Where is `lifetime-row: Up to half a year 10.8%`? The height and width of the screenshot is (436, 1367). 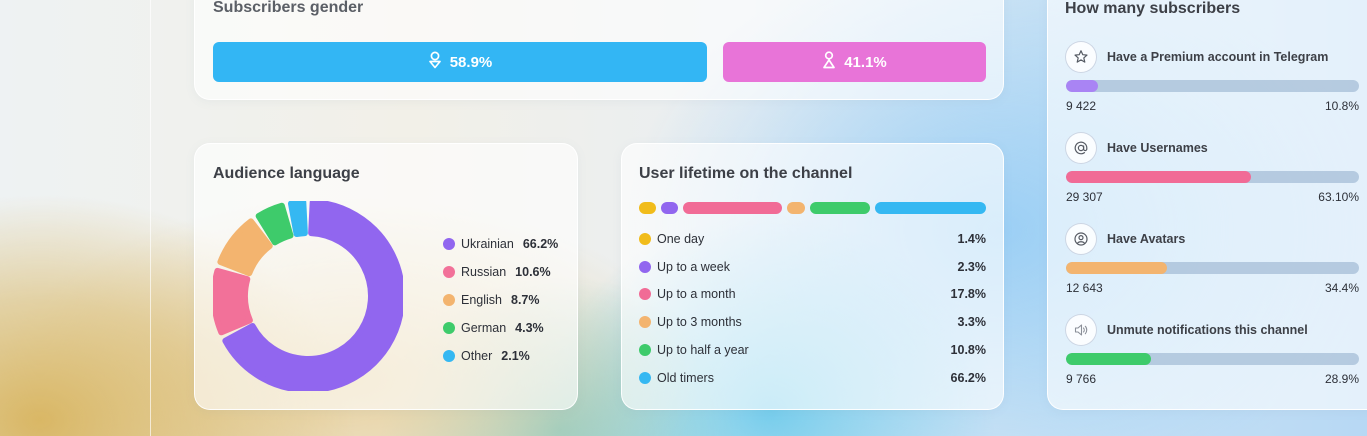
lifetime-row: Up to half a year 10.8% is located at coordinates (812, 350).